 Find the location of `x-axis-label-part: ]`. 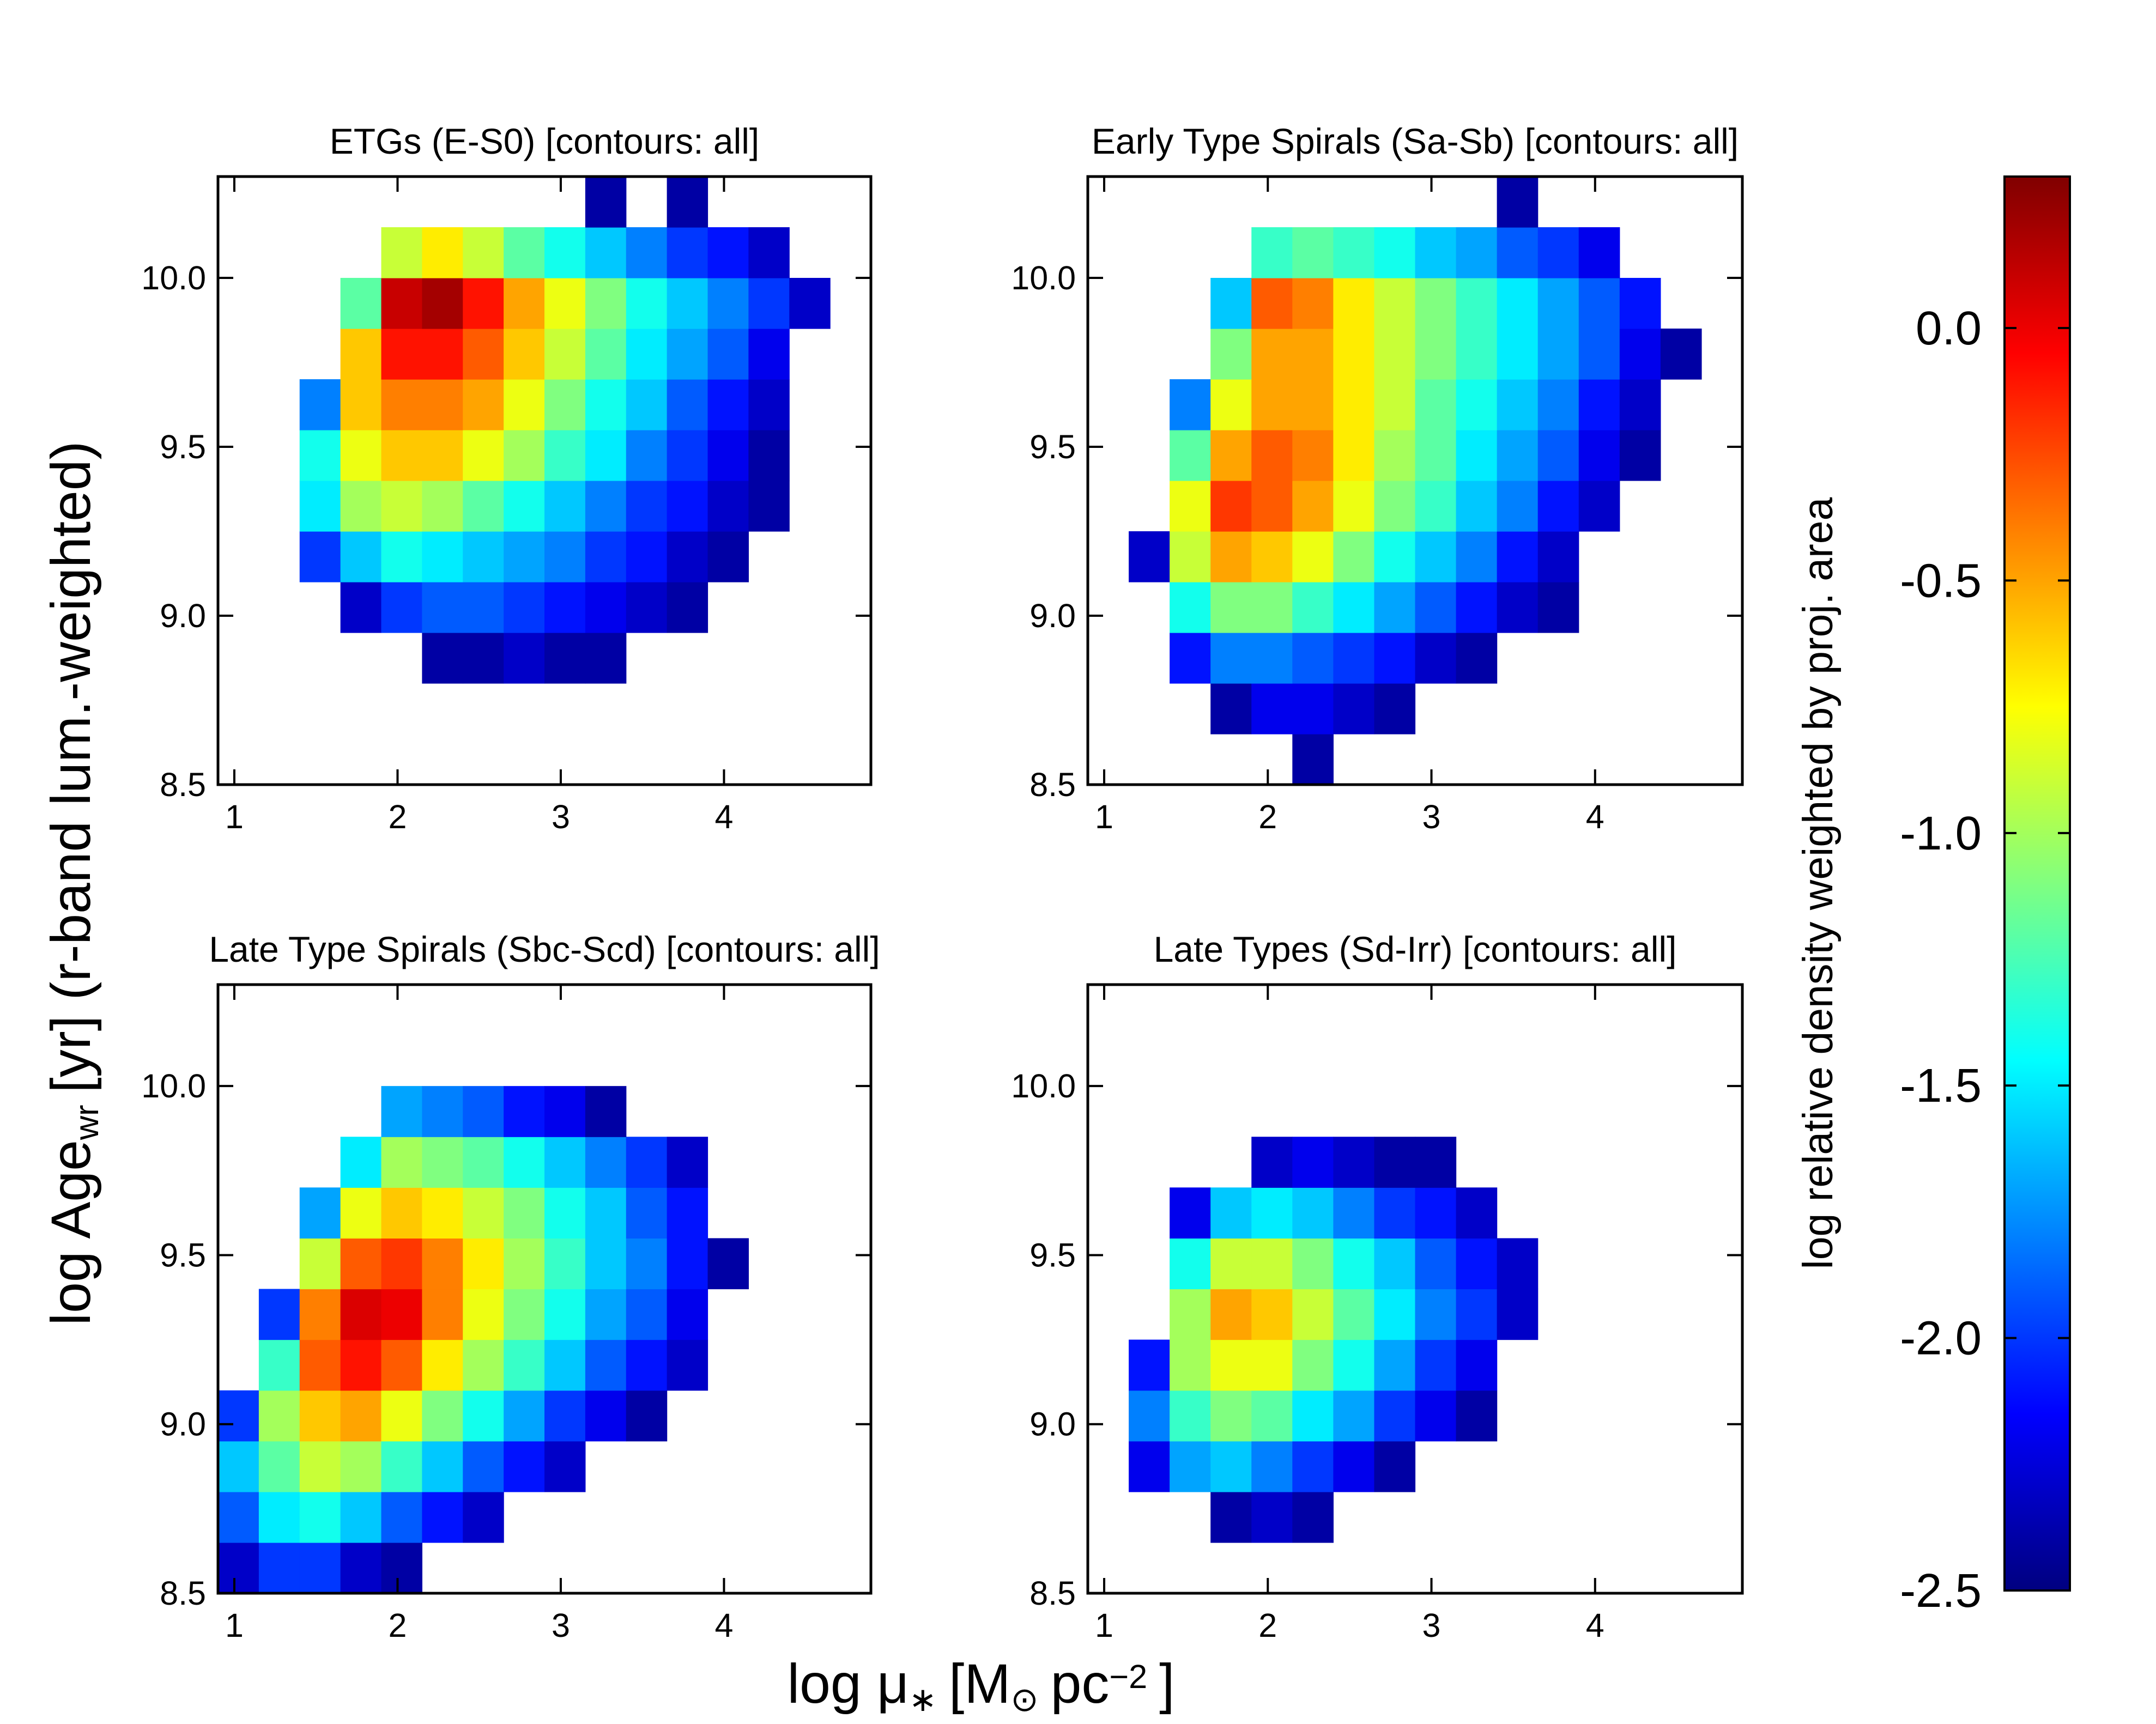

x-axis-label-part: ] is located at coordinates (1166, 1684).